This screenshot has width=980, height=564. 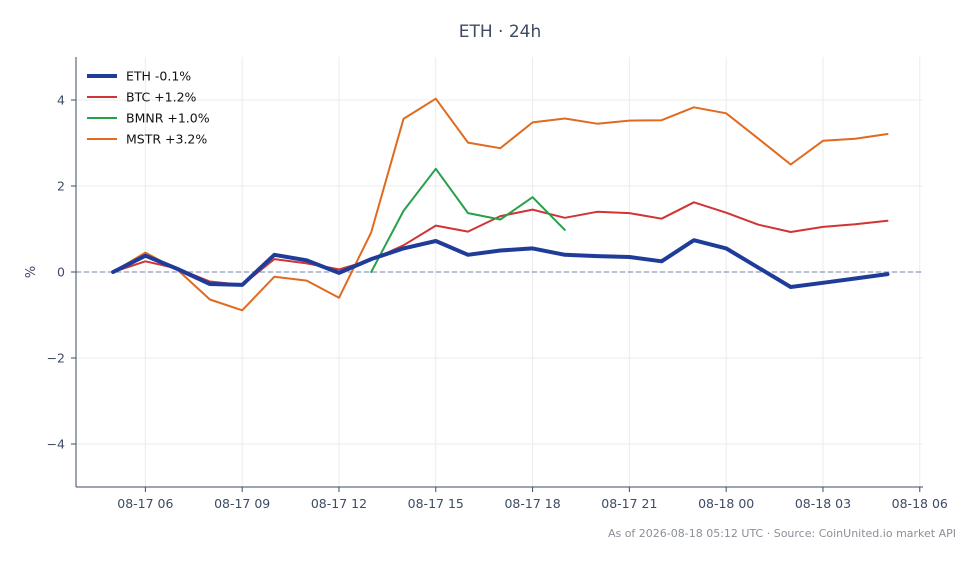 What do you see at coordinates (31, 272) in the screenshot?
I see `y-axis-label: %` at bounding box center [31, 272].